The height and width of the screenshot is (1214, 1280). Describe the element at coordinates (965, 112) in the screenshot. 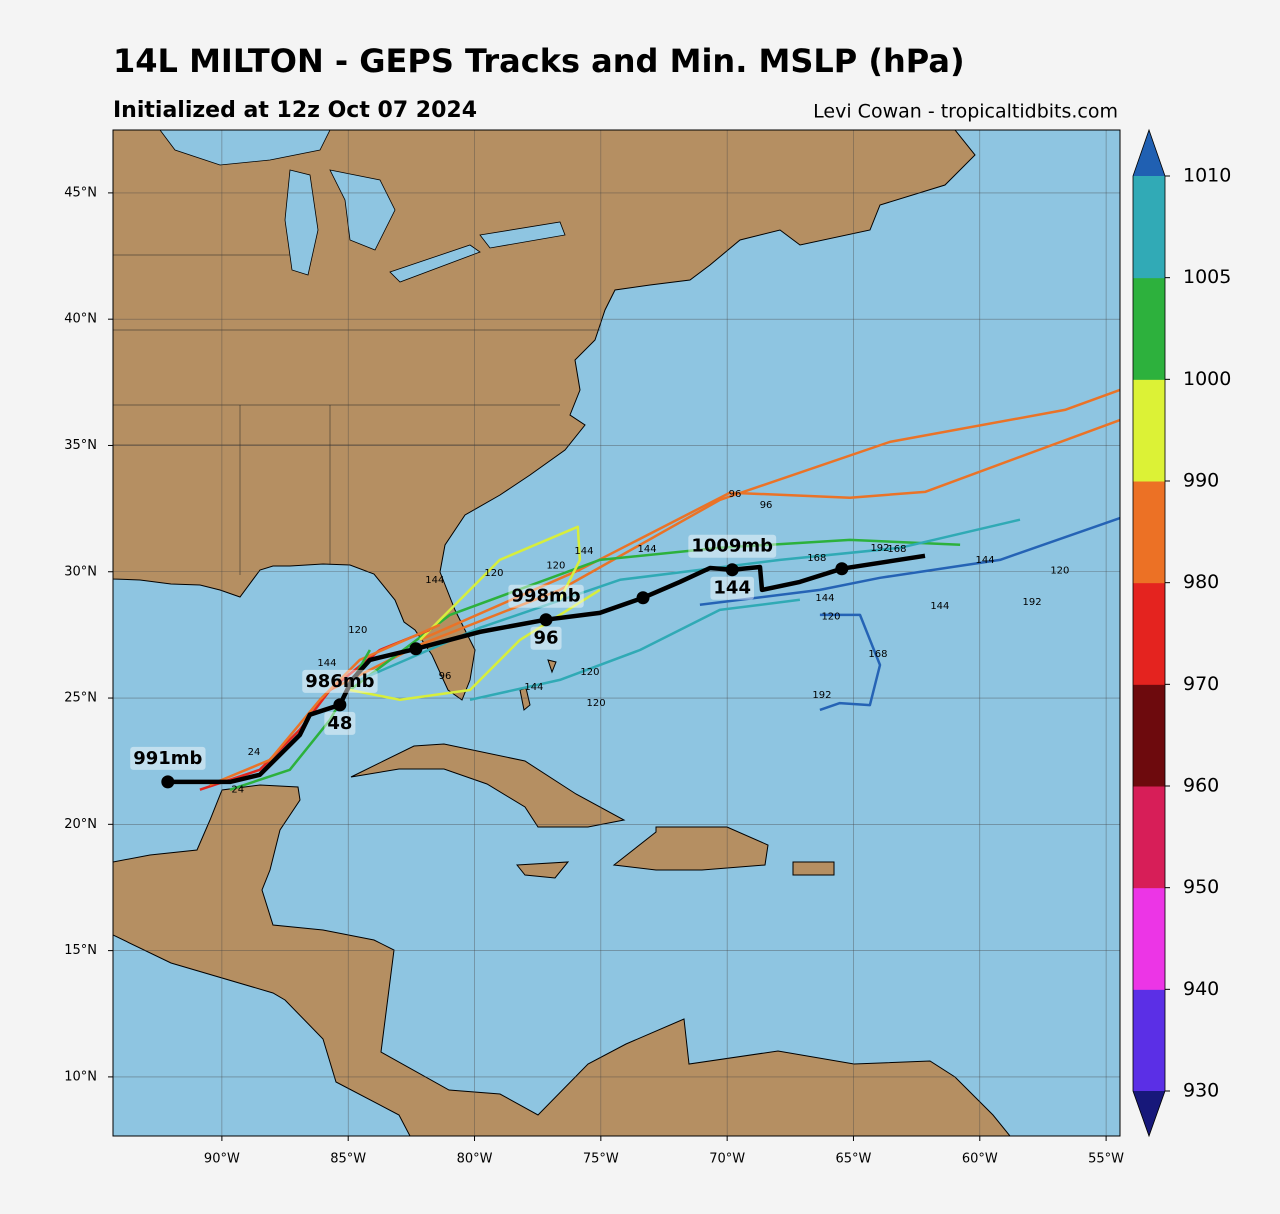

I see `credit: Levi Cowan - tropicaltidbits.com` at that location.